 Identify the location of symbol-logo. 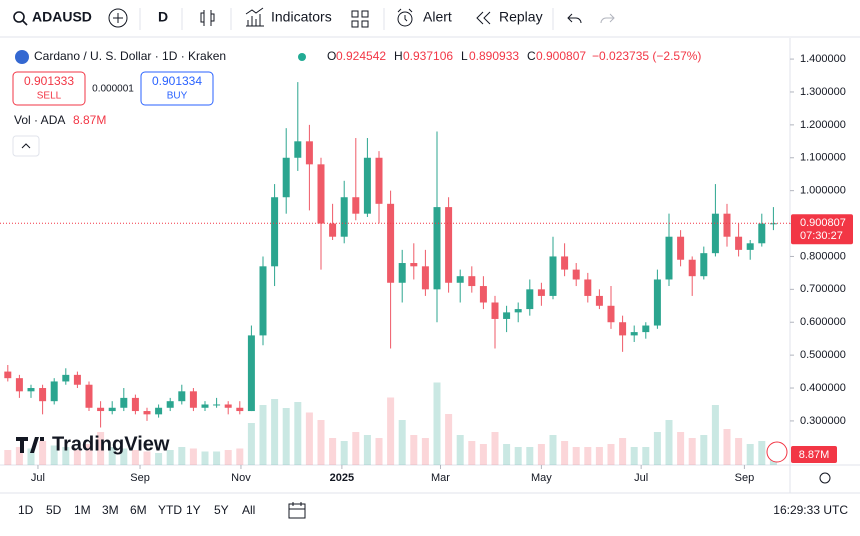
(22, 57).